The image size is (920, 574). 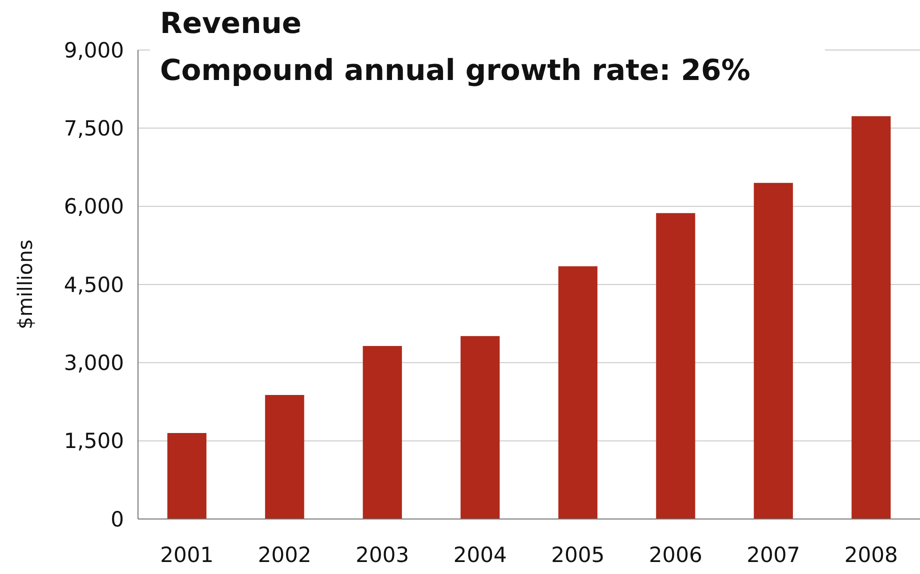 What do you see at coordinates (94, 441) in the screenshot?
I see `y-tick-label: 1,500` at bounding box center [94, 441].